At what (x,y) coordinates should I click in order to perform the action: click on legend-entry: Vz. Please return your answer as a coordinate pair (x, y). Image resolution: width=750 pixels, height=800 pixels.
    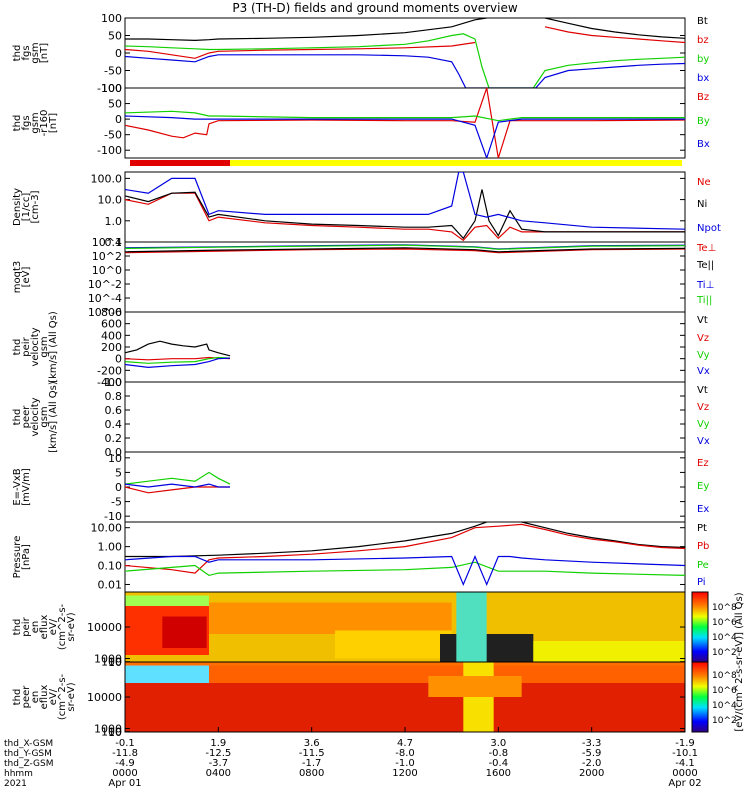
    Looking at the image, I should click on (703, 407).